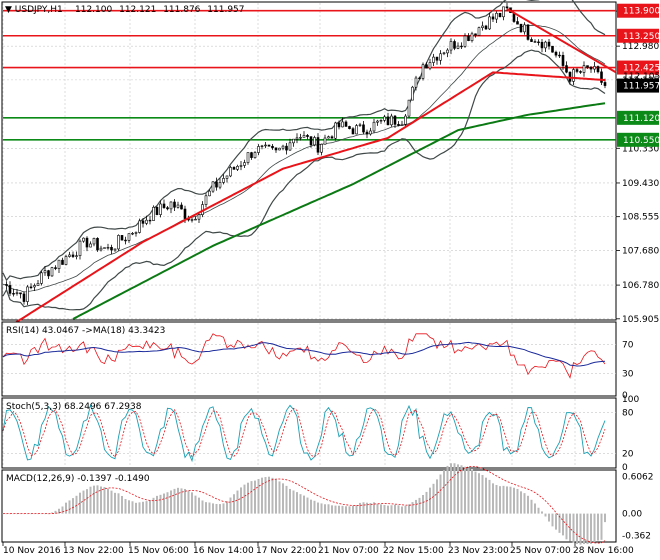  I want to click on collapse-triangle-icon: ▼, so click(10, 10).